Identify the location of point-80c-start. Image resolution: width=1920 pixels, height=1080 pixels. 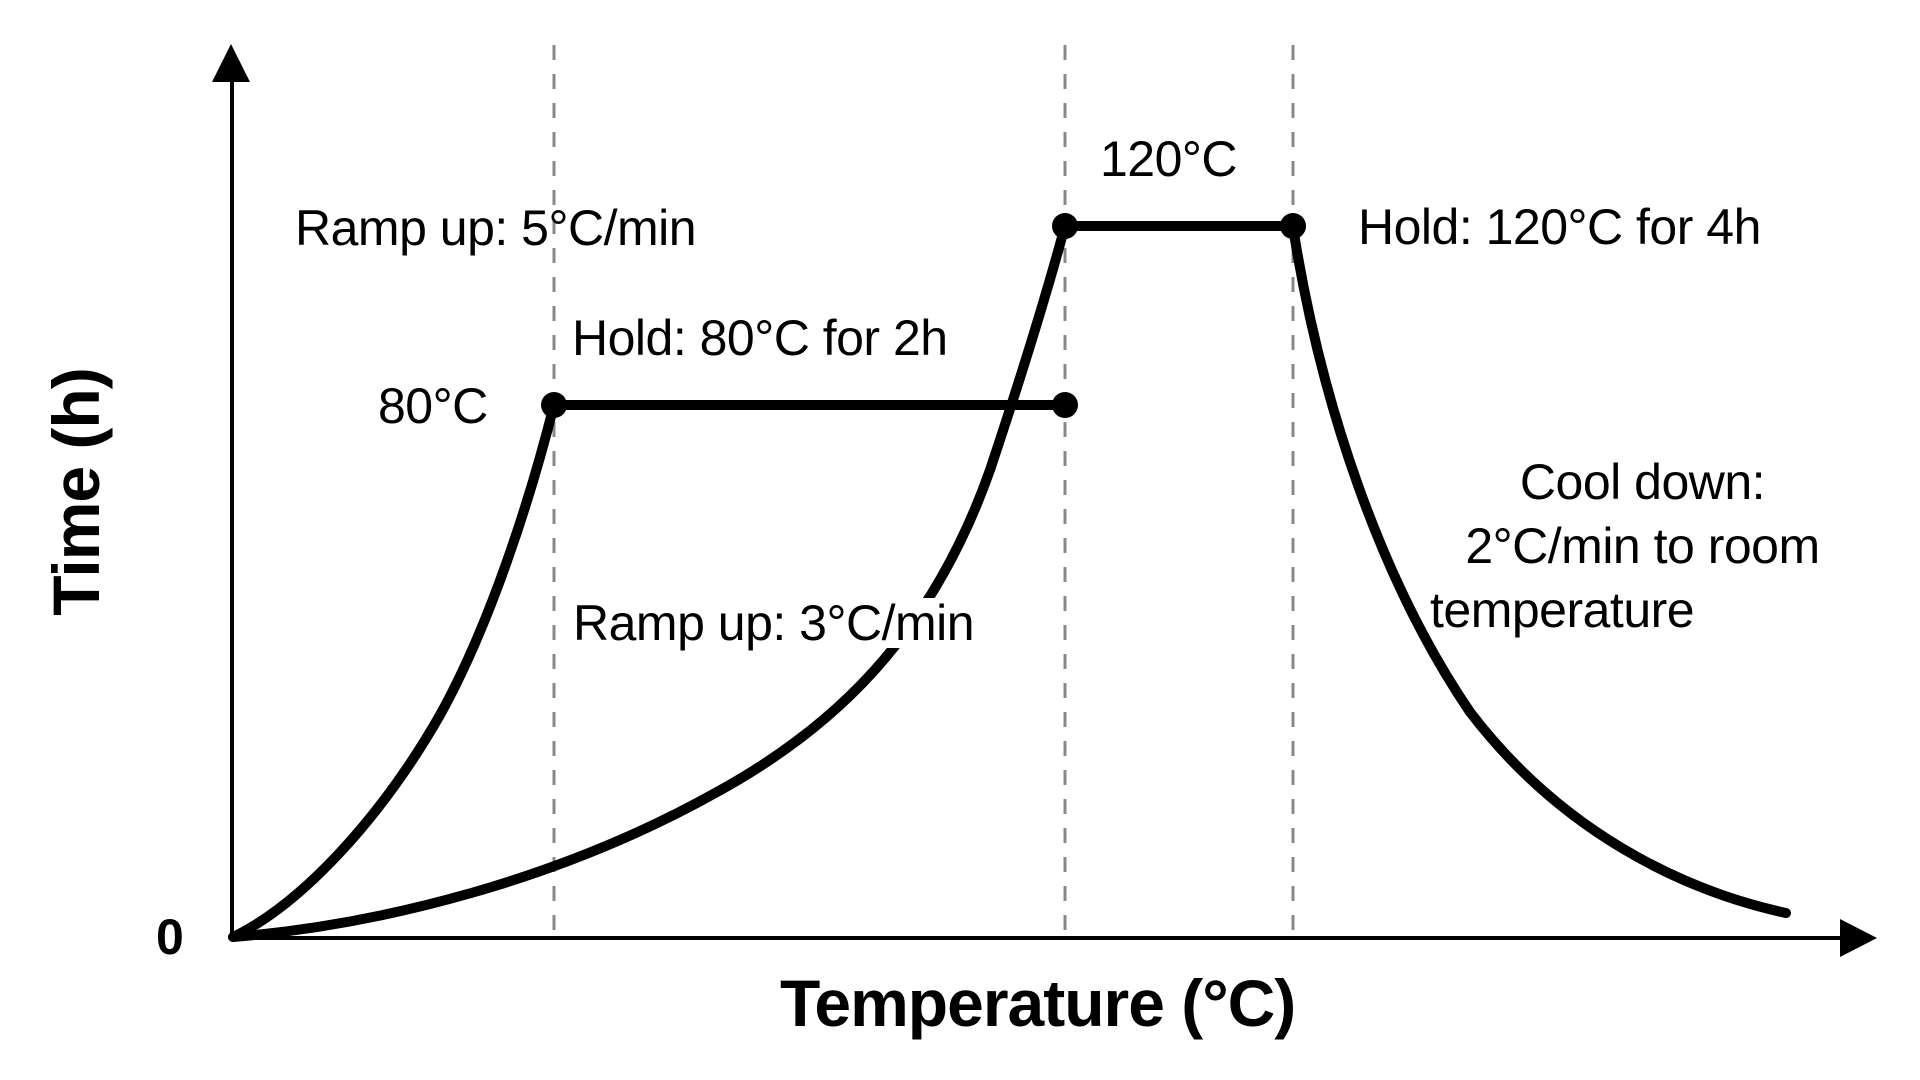
(554, 405).